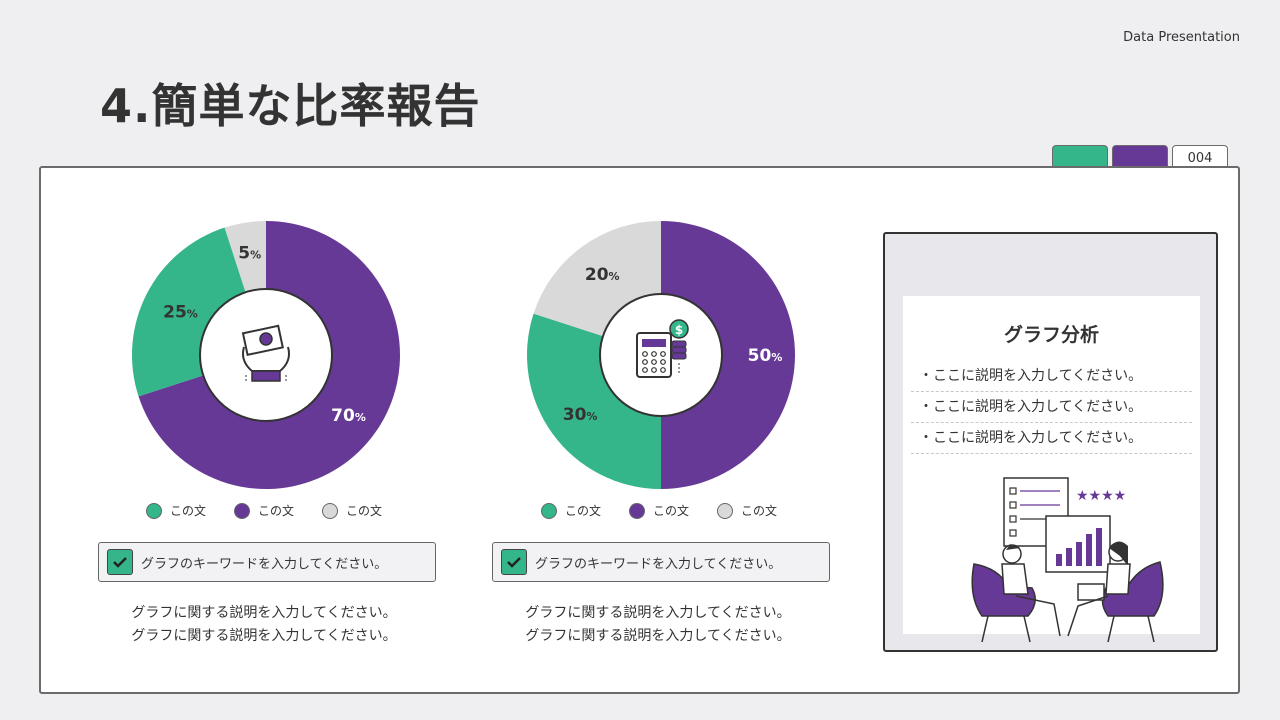 The image size is (1280, 720). Describe the element at coordinates (1080, 157) in the screenshot. I see `tab-green` at that location.